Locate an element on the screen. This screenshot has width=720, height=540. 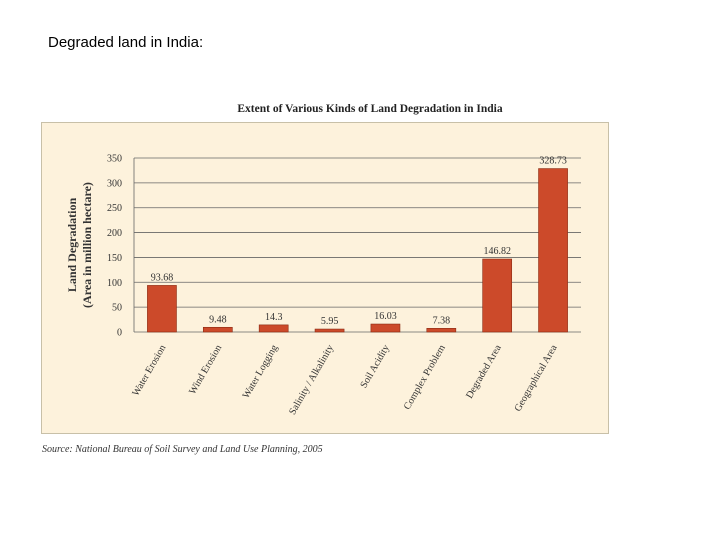
data-label: 328.73 is located at coordinates (553, 161).